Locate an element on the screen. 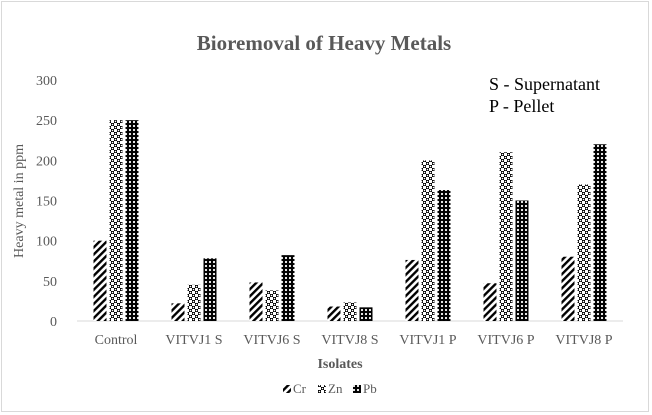 The image size is (652, 415). y-tick-label: 300 is located at coordinates (46, 81).